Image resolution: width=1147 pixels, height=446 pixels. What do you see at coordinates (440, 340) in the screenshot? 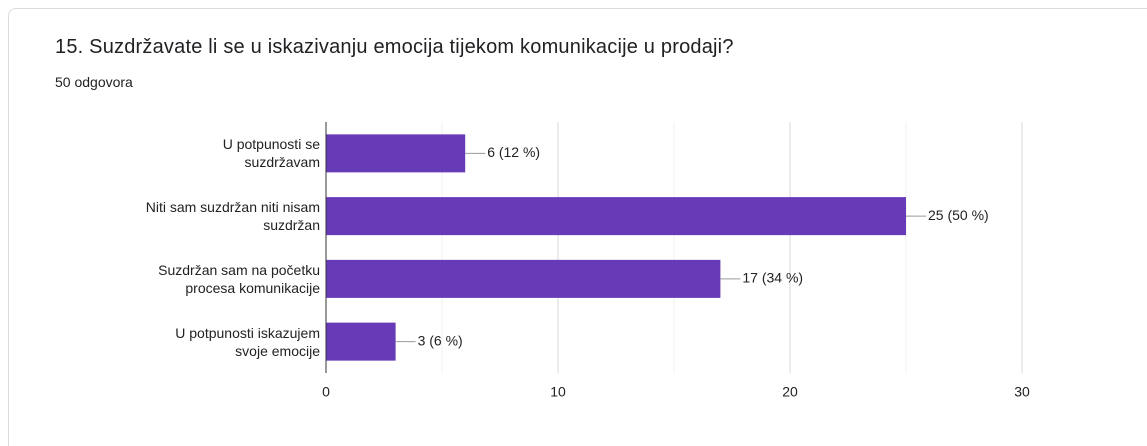
I see `value-label: 3 (6 %)` at bounding box center [440, 340].